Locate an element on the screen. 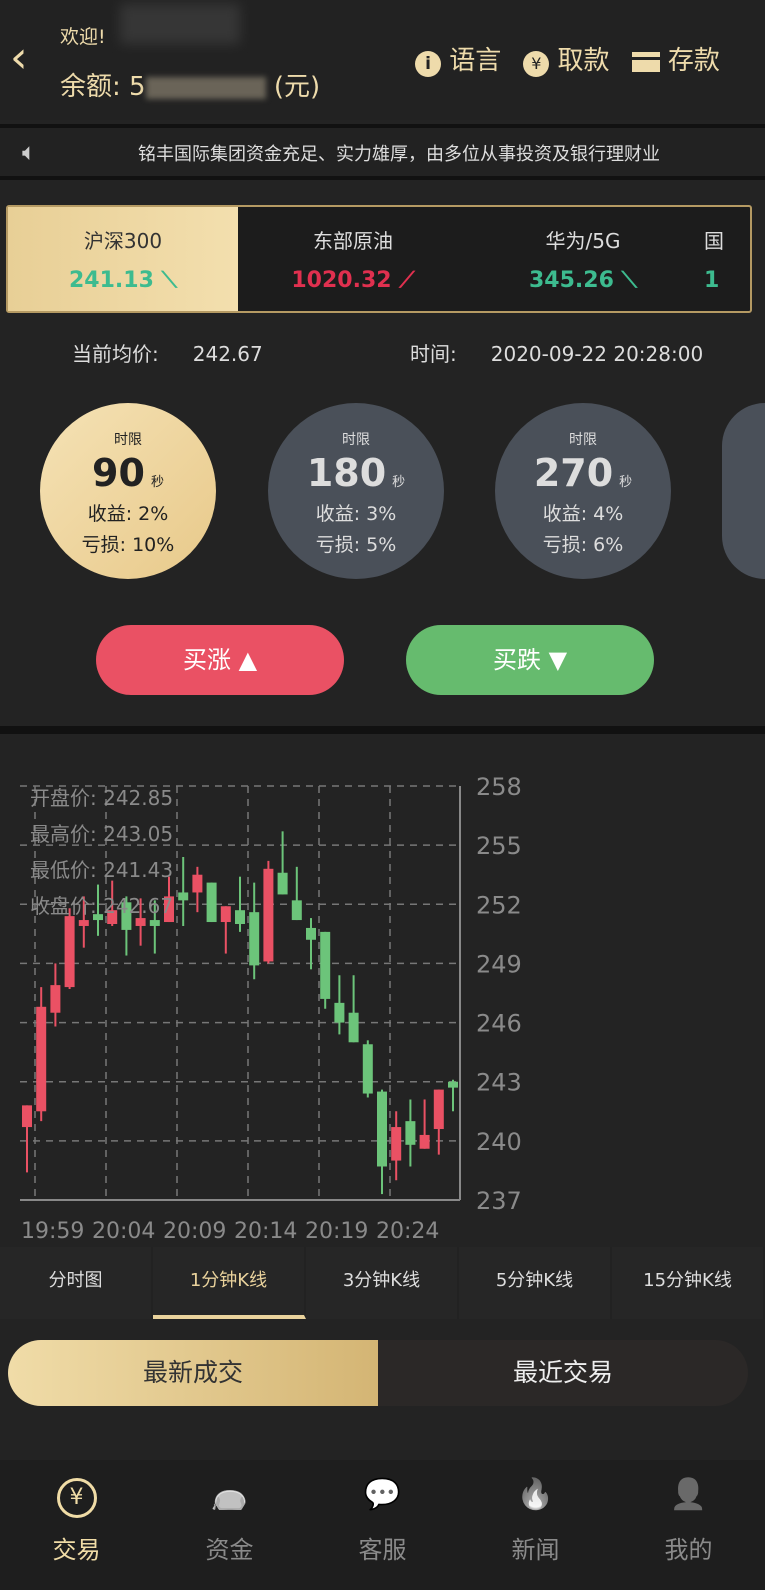 The image size is (765, 1590). trade-list-toggle: 最新成交 最近交易 is located at coordinates (378, 1373).